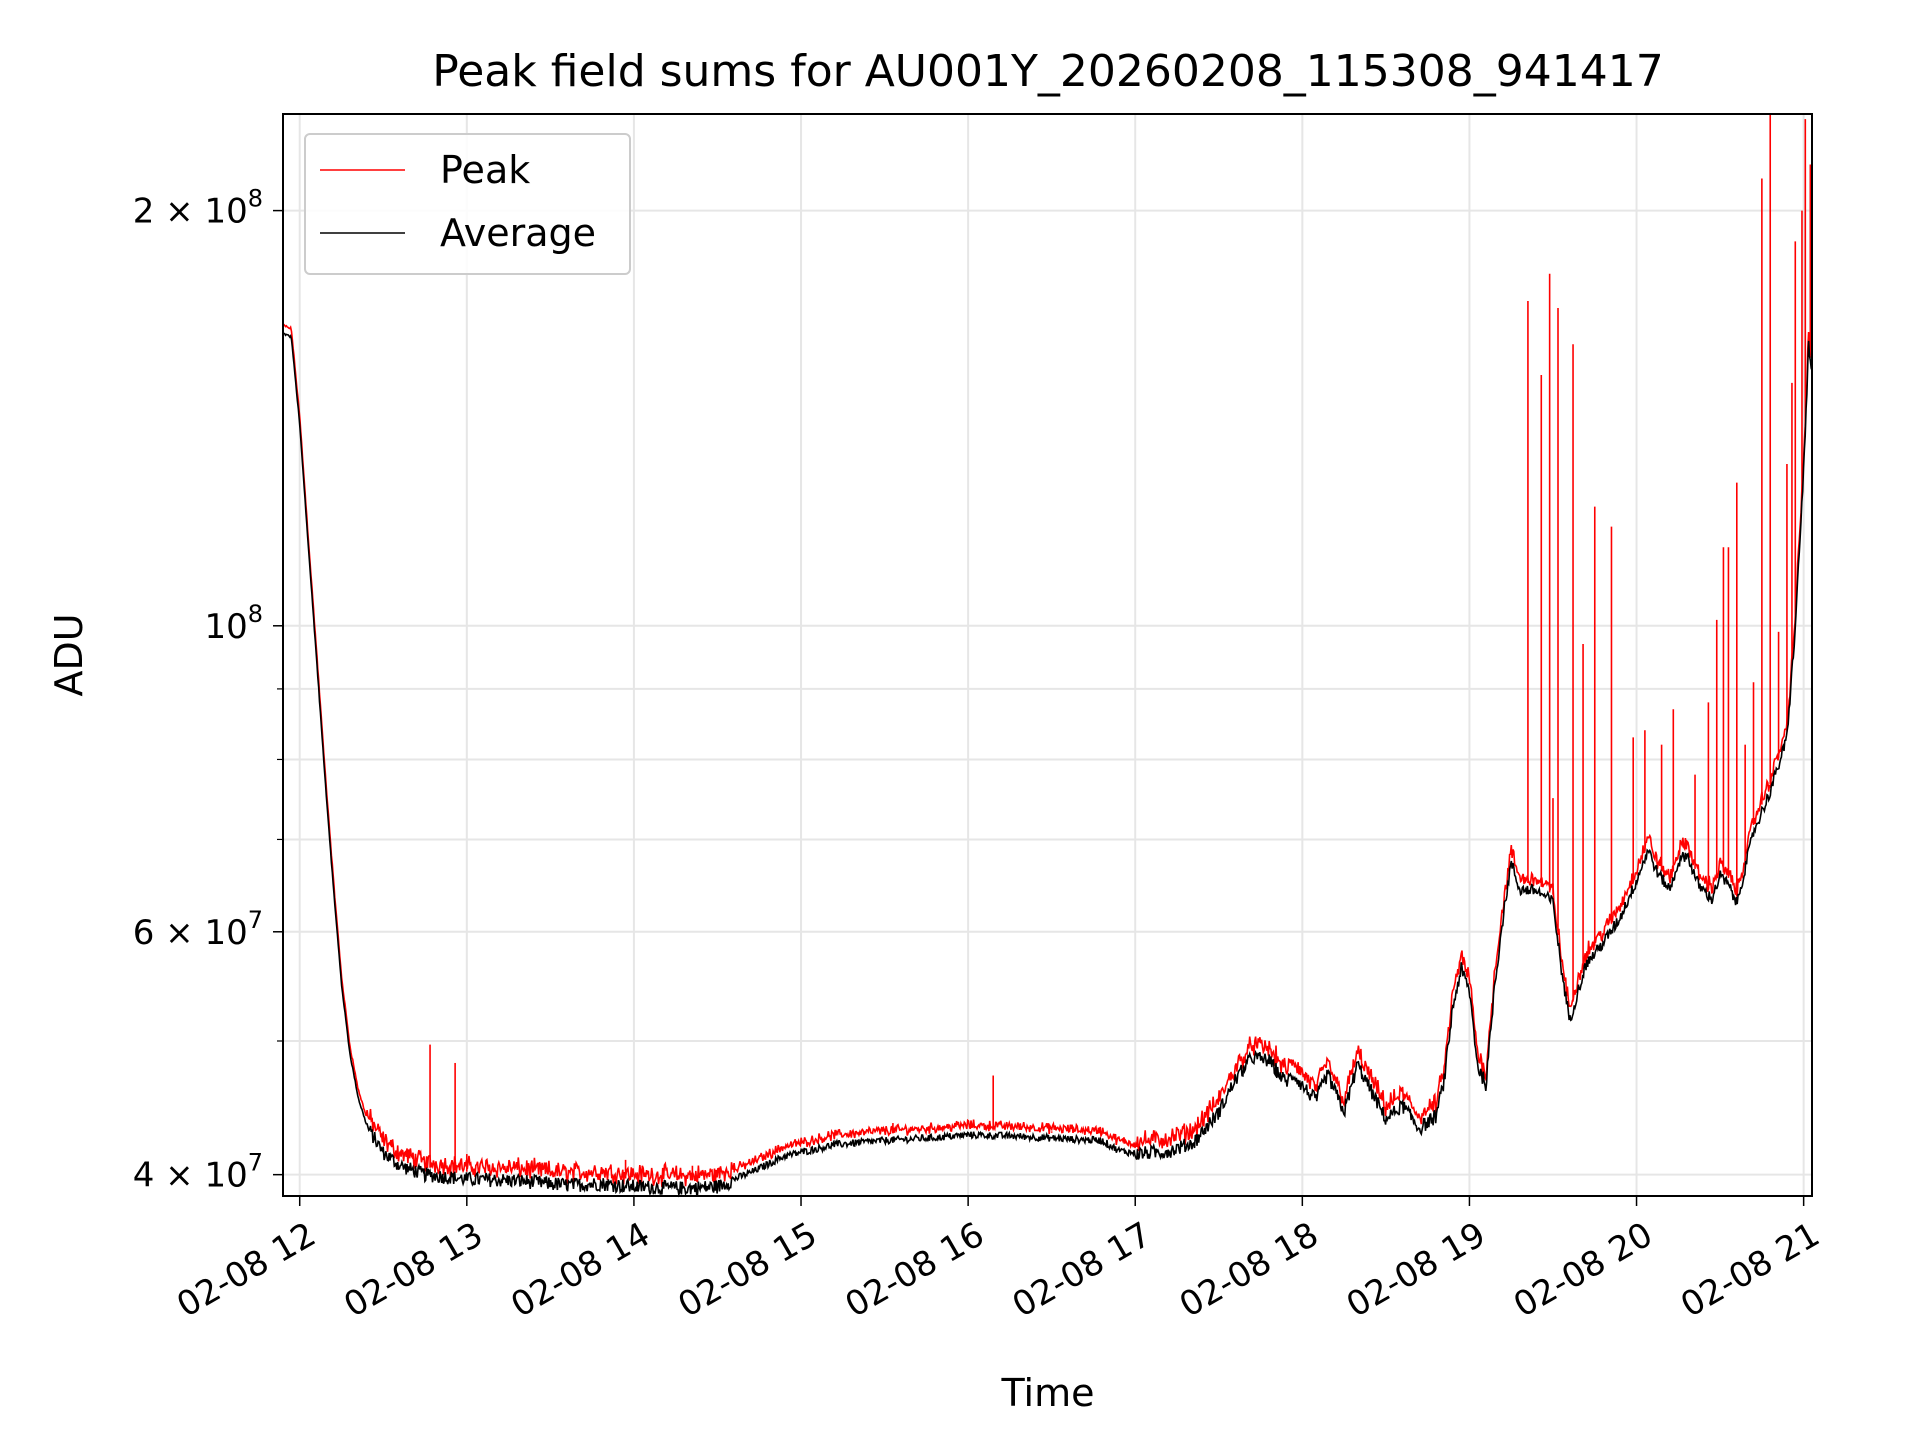 This screenshot has height=1440, width=1920. I want to click on y-tick-label: 6 × 107, so click(198, 929).